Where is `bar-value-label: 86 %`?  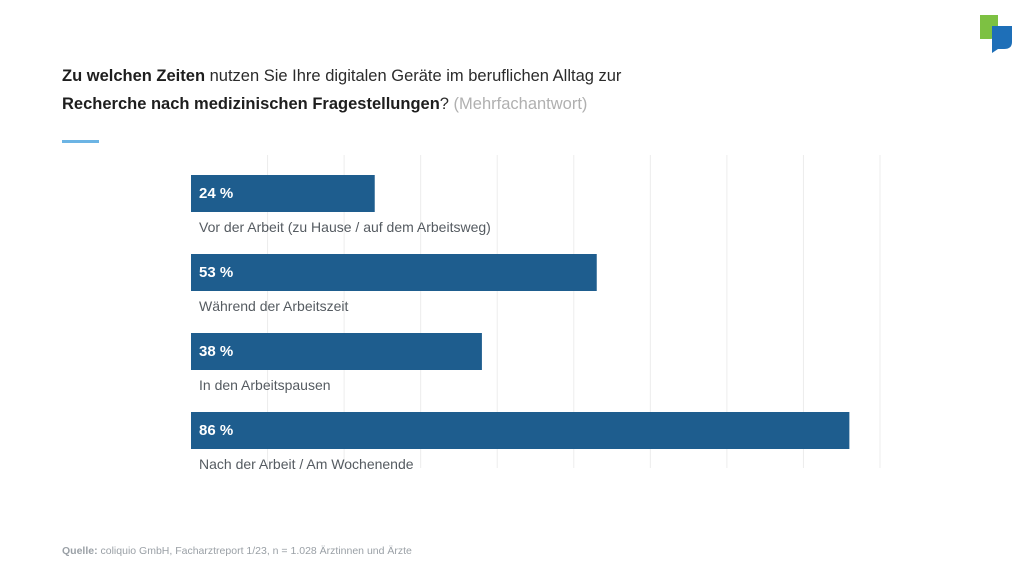
bar-value-label: 86 % is located at coordinates (216, 430).